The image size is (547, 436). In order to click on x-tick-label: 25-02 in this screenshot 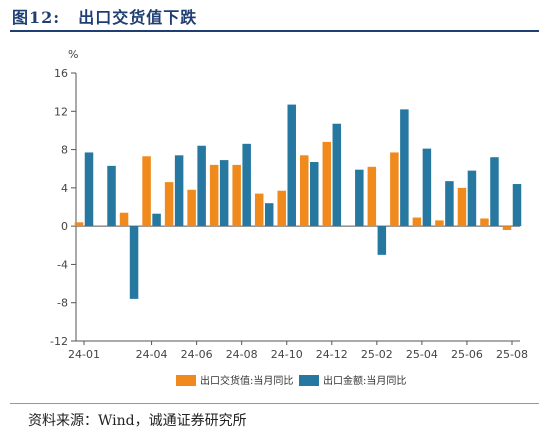, I will do `click(377, 354)`.